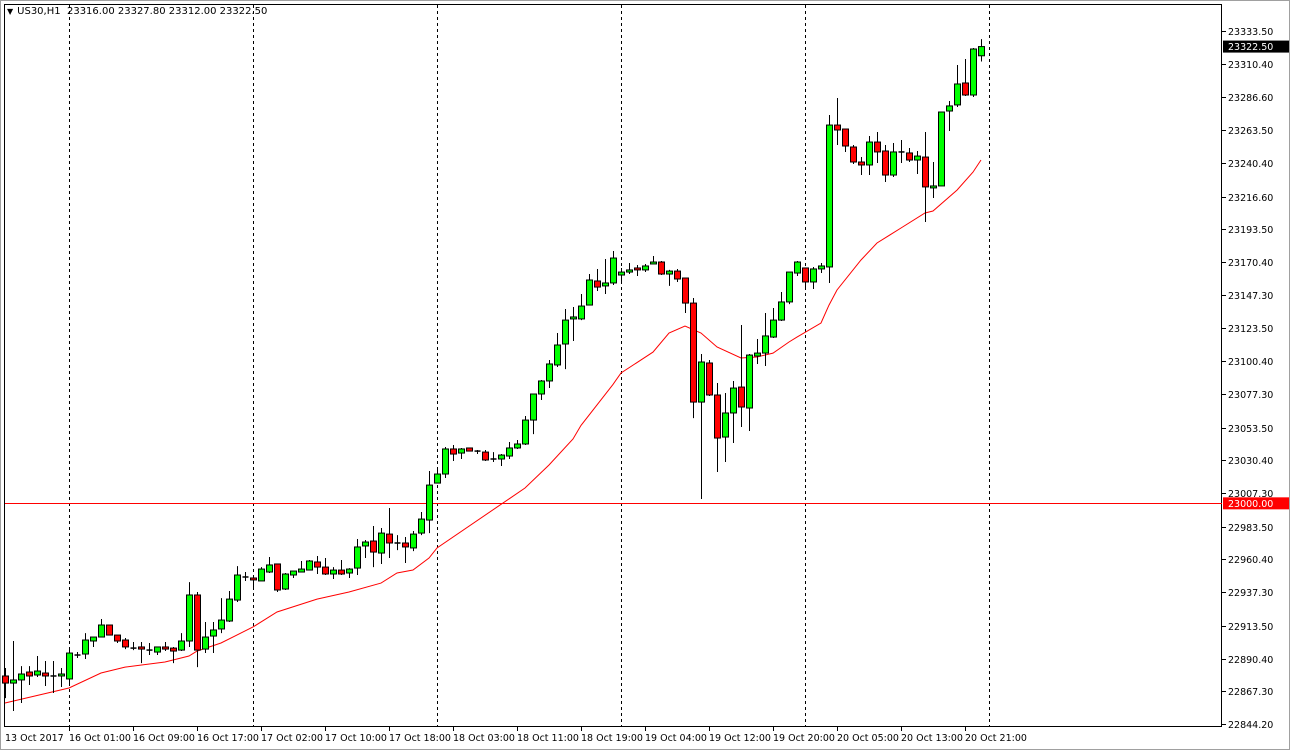  I want to click on time-tick-label: 19 Oct 20:00, so click(804, 738).